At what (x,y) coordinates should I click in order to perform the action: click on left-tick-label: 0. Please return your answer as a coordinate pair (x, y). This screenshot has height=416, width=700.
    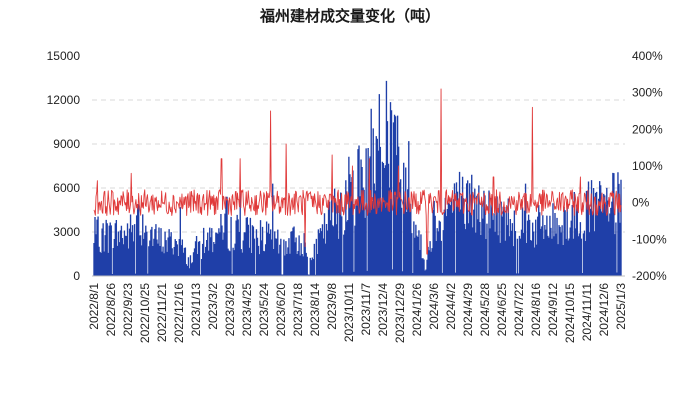
    Looking at the image, I should click on (76, 276).